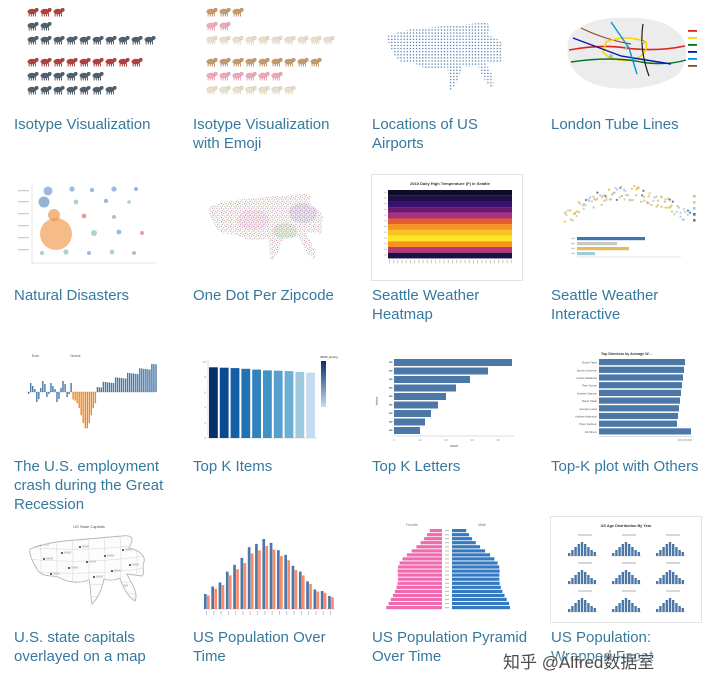 The image size is (720, 688). Describe the element at coordinates (268, 227) in the screenshot. I see `zipcode-dot-map-thumbnail` at that location.